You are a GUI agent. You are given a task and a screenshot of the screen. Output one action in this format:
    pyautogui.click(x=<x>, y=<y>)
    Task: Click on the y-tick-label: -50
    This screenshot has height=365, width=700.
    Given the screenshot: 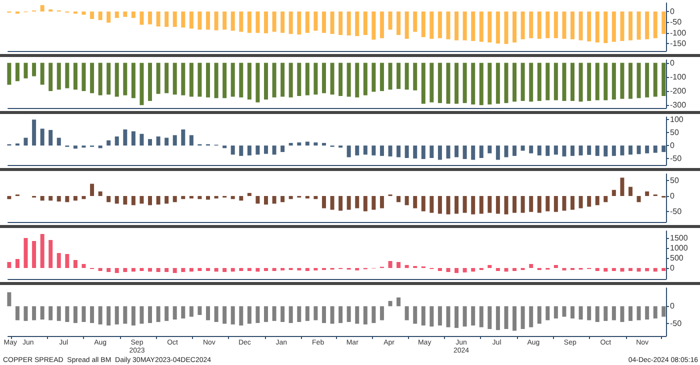 What is the action you would take?
    pyautogui.click(x=676, y=323)
    